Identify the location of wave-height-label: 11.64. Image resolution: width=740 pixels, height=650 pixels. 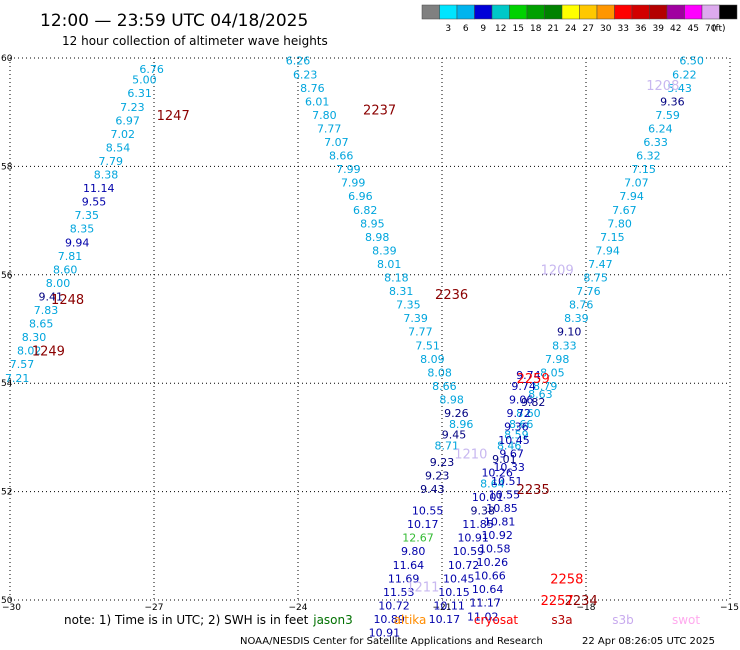
(409, 565).